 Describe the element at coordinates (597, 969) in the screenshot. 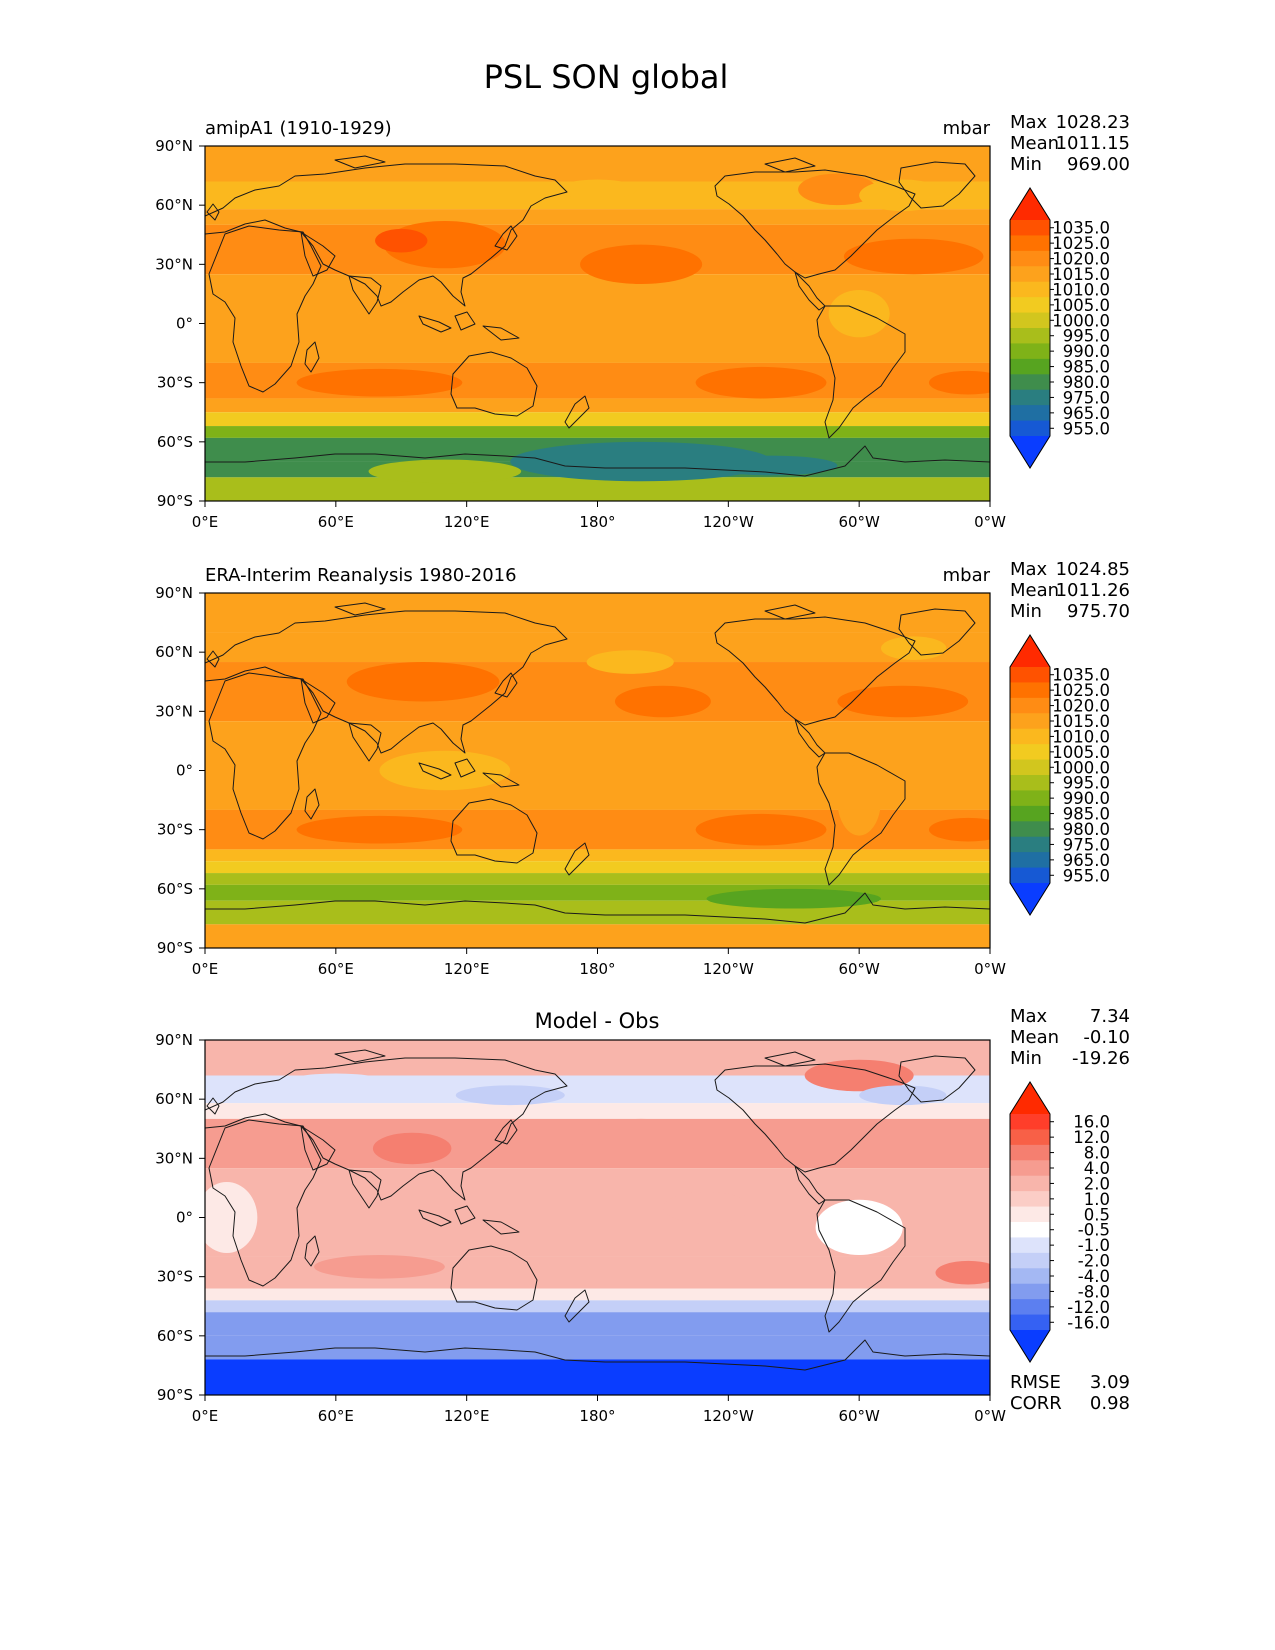

I see `x-tick-label: 180°` at that location.